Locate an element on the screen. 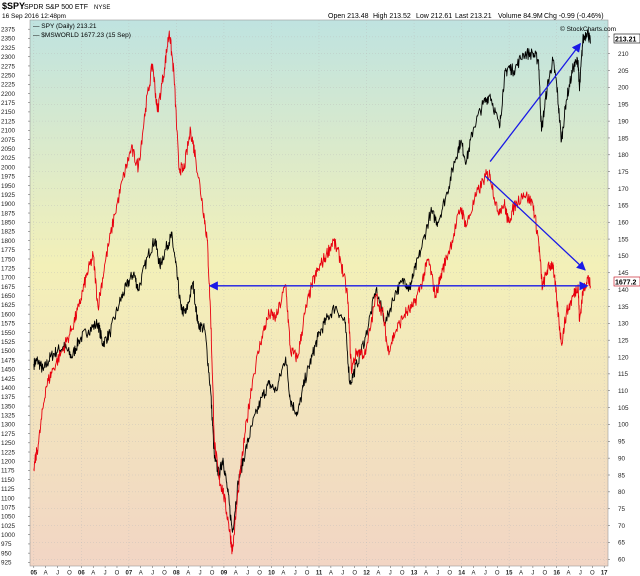  right-tick-label: 165 is located at coordinates (623, 206).